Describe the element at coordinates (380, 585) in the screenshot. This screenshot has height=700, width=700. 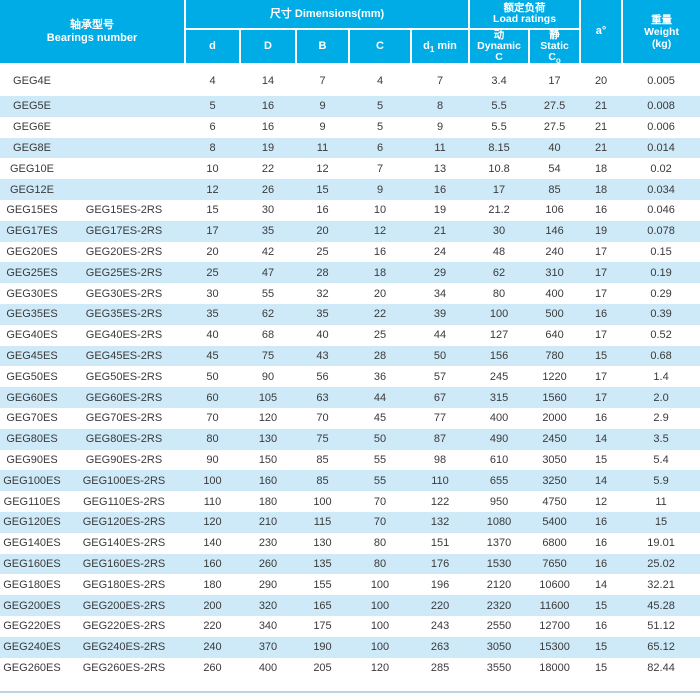
I see `value-cell: 100` at that location.